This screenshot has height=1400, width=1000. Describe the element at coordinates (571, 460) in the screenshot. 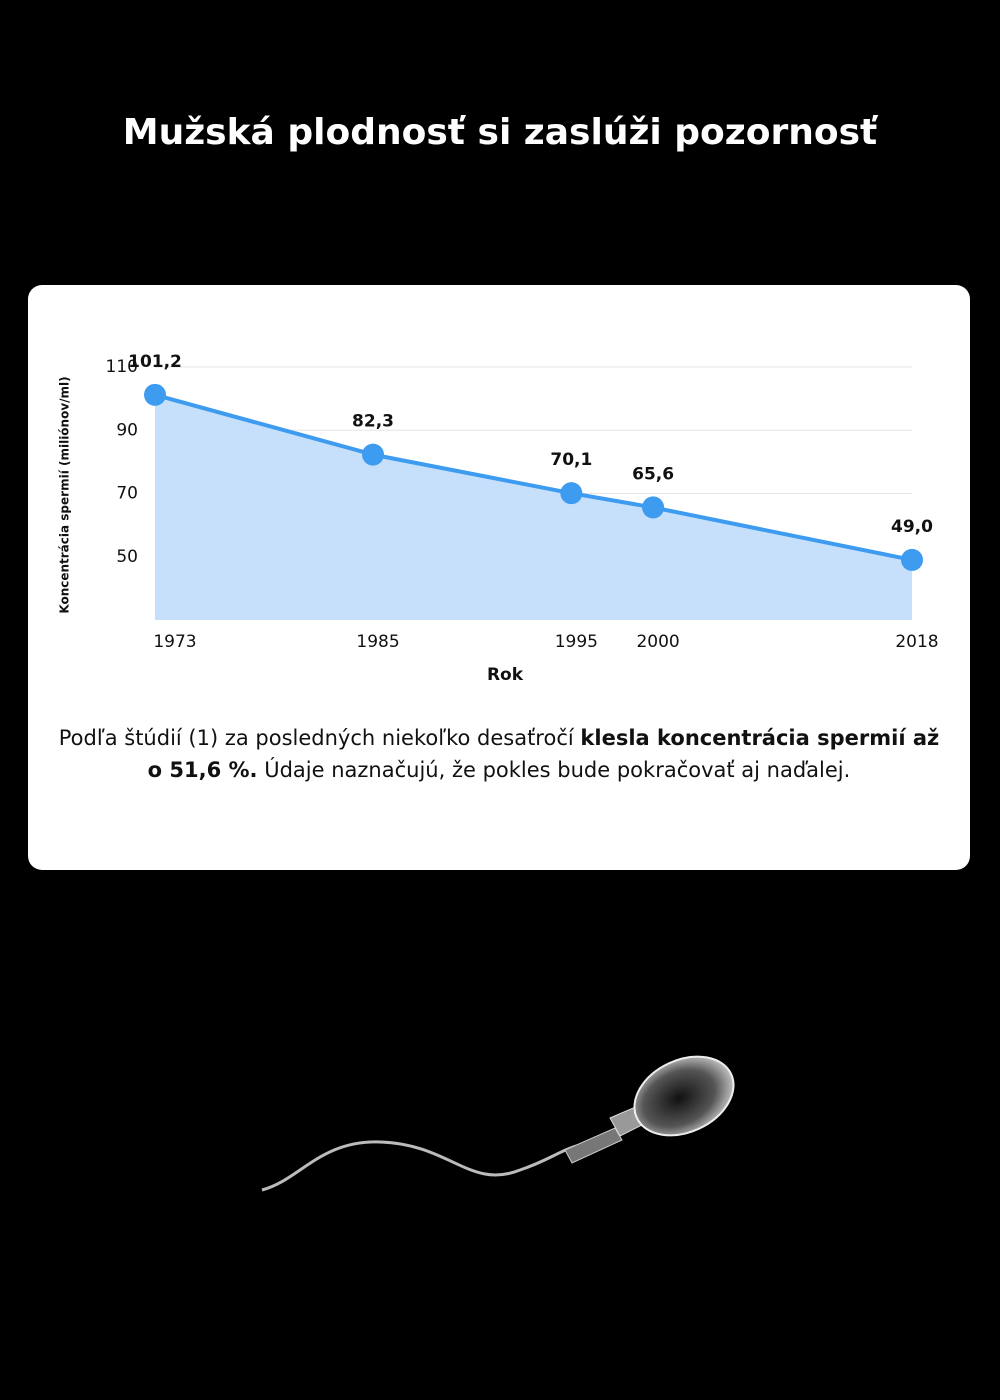

I see `value-label: 70,1` at that location.